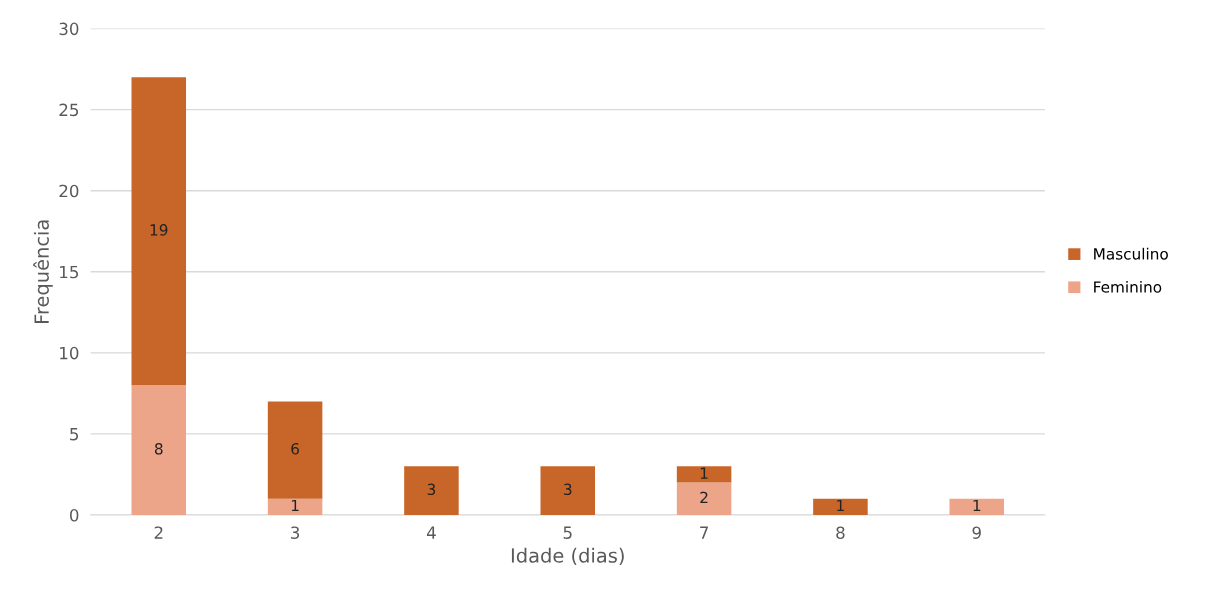  Describe the element at coordinates (43, 271) in the screenshot. I see `y-axis-title: Frequência` at that location.